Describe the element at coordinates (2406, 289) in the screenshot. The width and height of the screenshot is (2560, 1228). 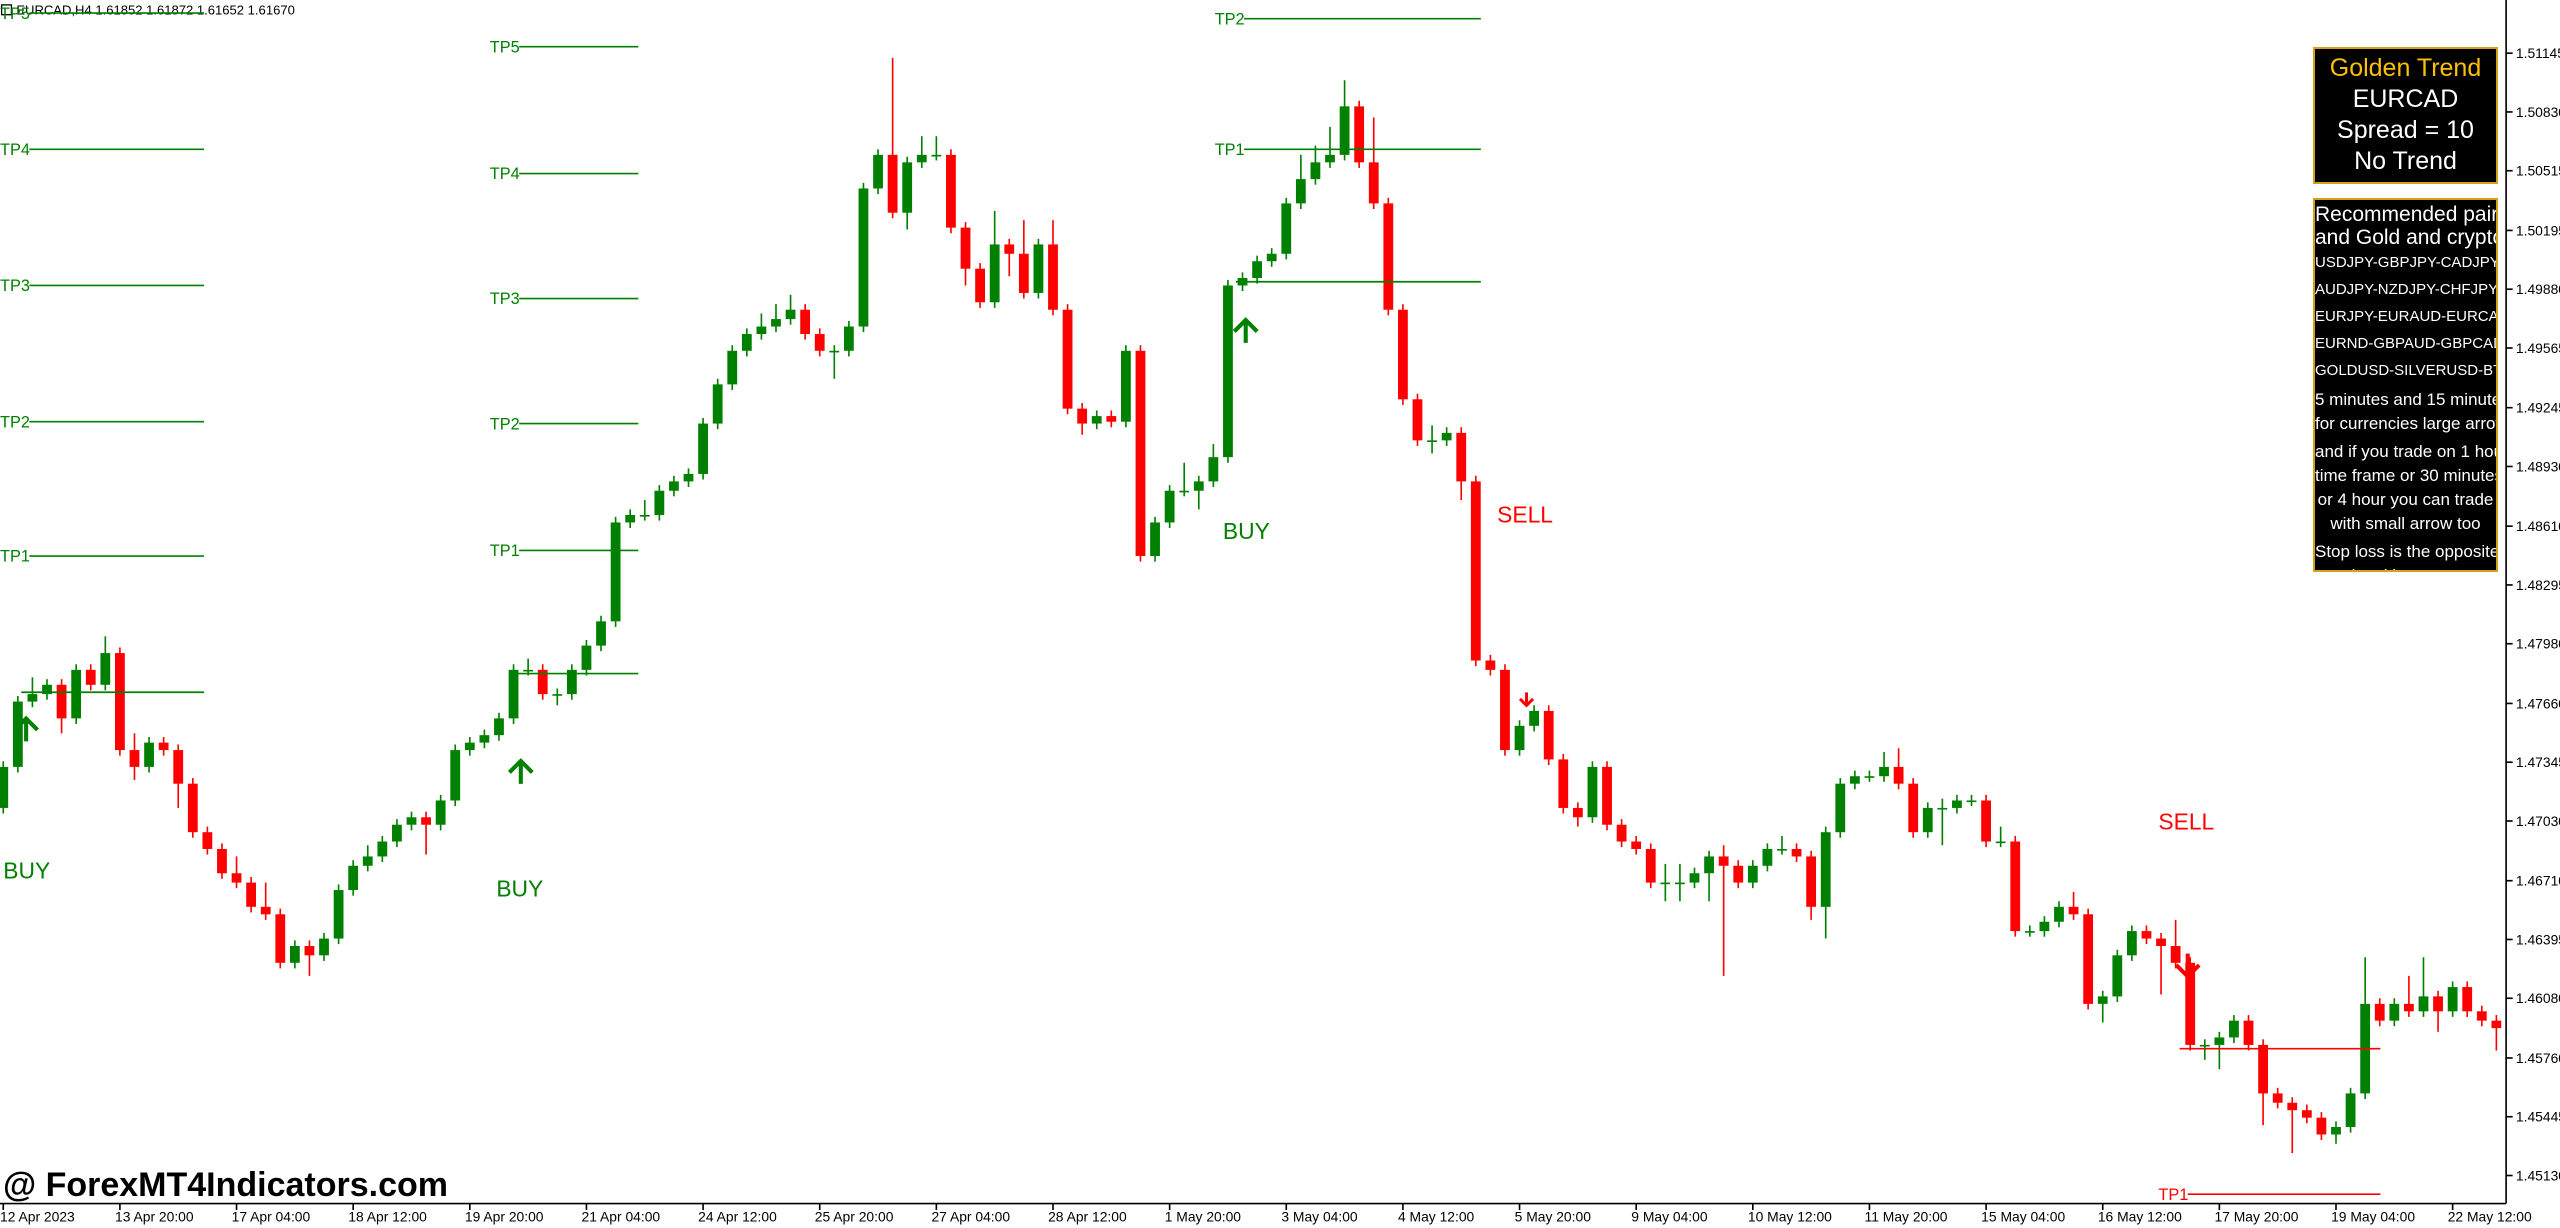
I see `notes-pairs: AUDJPY-NZDJPY-CHFJPY` at that location.